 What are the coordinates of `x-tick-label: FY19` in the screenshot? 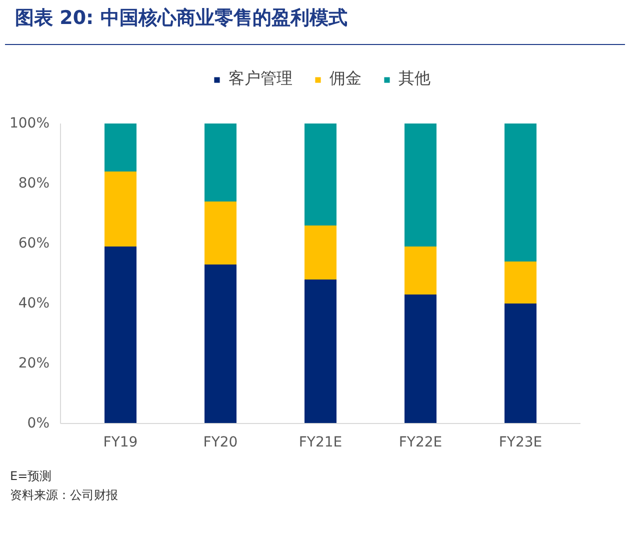 It's located at (120, 442).